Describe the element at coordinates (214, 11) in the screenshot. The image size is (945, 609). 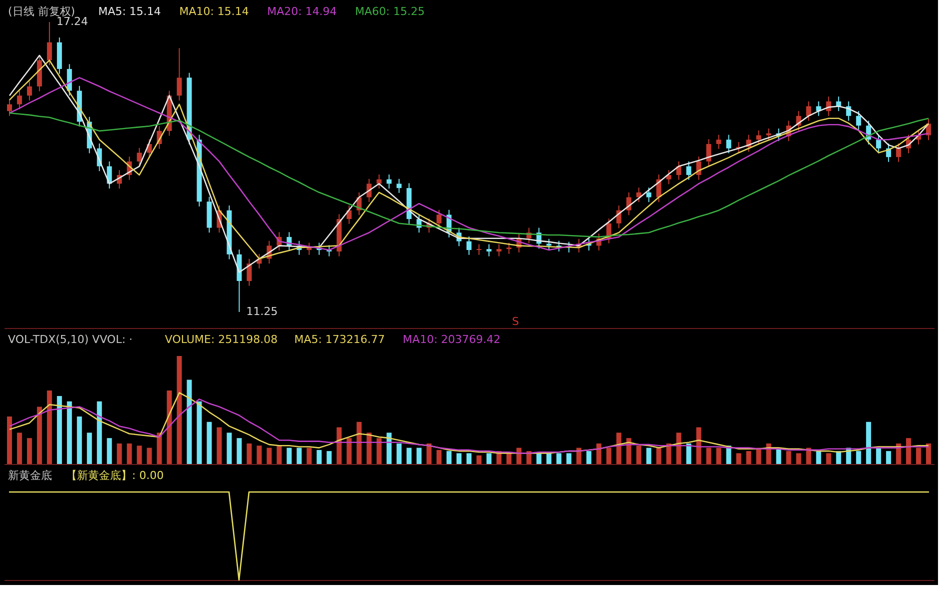
I see `text: MA10: 15.14` at that location.